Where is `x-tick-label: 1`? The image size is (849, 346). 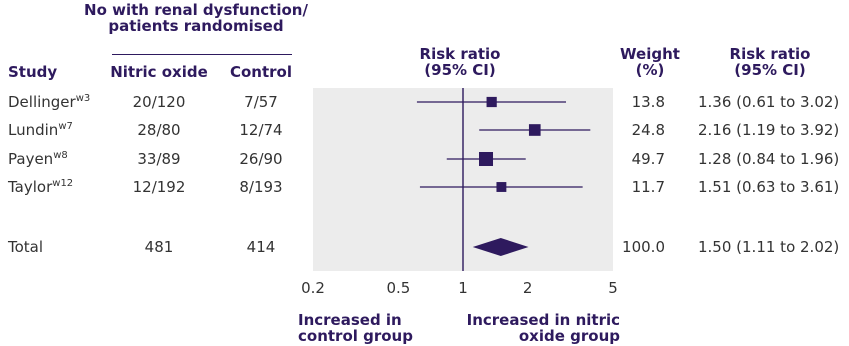
x-tick-label: 1 is located at coordinates (463, 288).